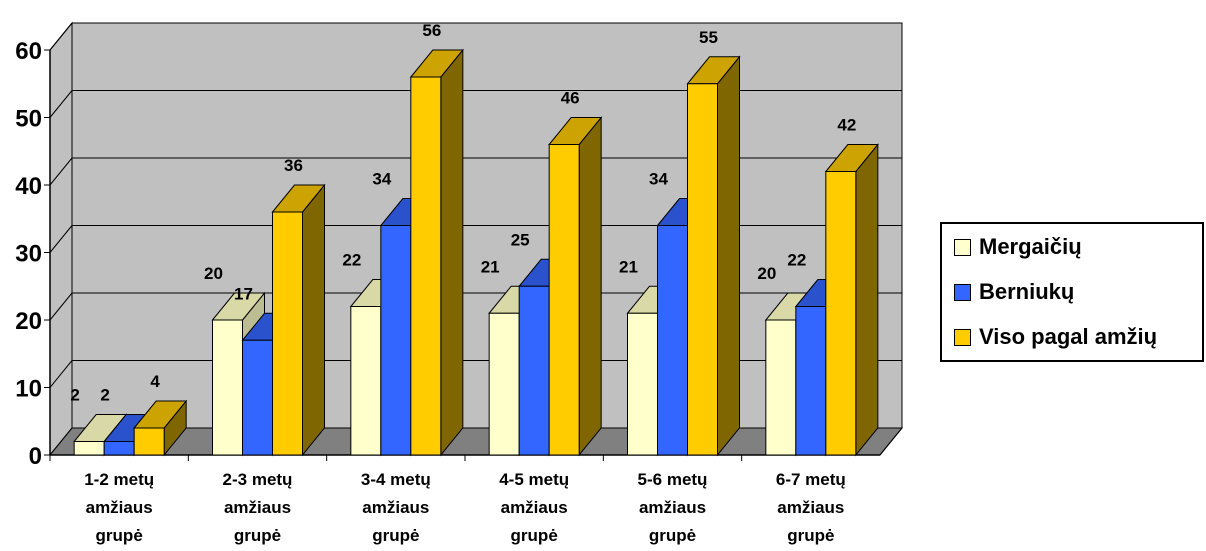 The image size is (1206, 551). Describe the element at coordinates (258, 479) in the screenshot. I see `x-tick-label: 2-3 metų` at that location.